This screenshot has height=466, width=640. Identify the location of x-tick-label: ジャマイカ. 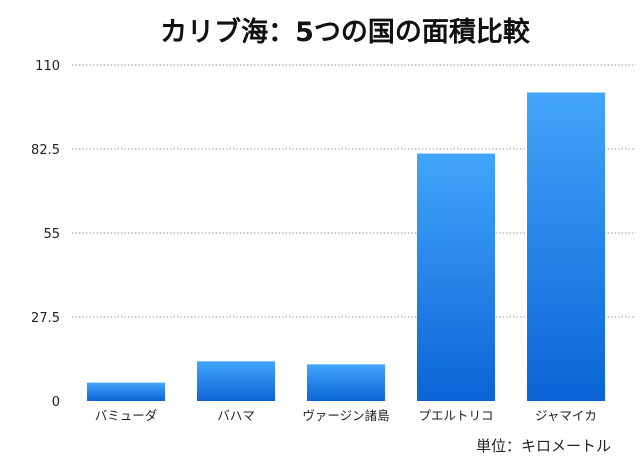
(566, 415).